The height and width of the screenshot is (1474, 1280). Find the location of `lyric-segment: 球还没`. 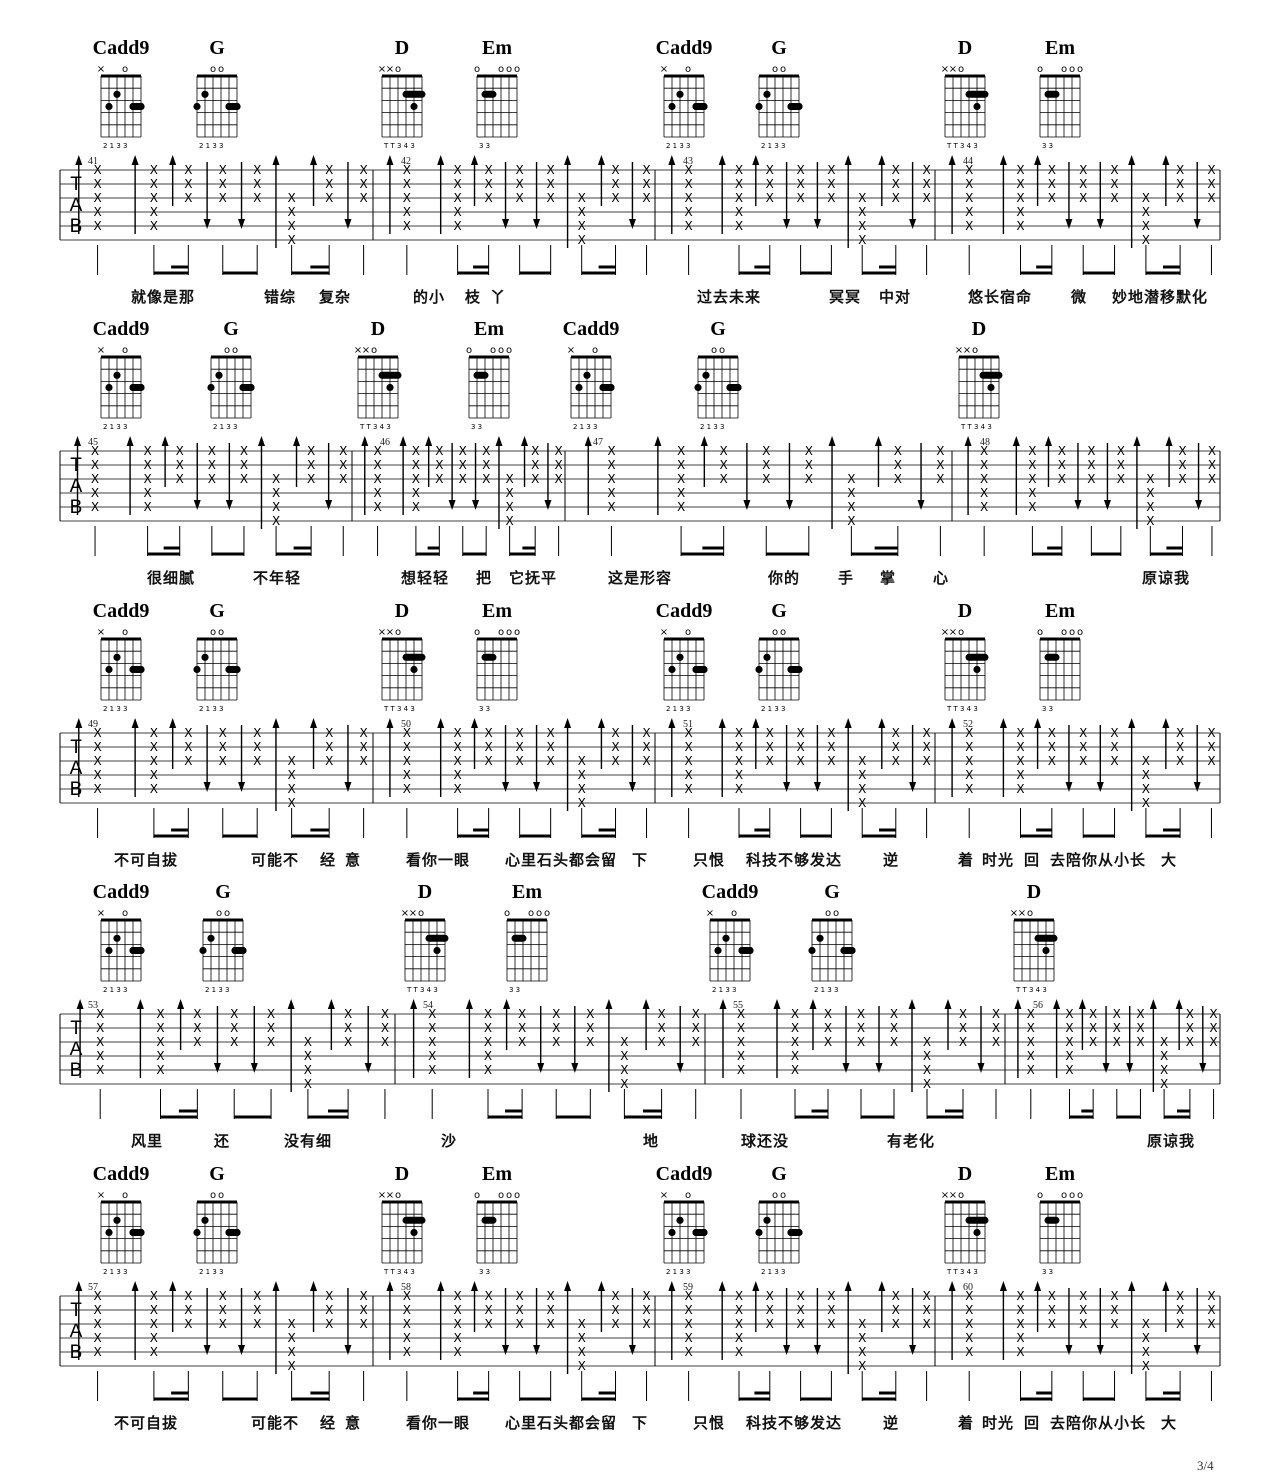

lyric-segment: 球还没 is located at coordinates (765, 1141).